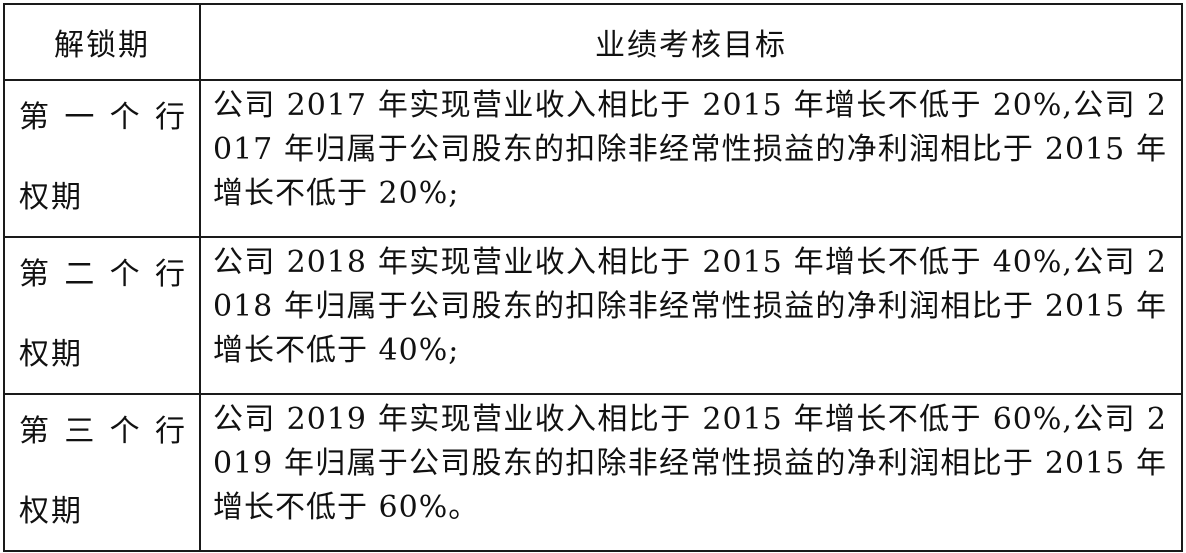 This screenshot has width=1186, height=553. What do you see at coordinates (102, 315) in the screenshot?
I see `period-cell: 第 二 个 行 权期` at bounding box center [102, 315].